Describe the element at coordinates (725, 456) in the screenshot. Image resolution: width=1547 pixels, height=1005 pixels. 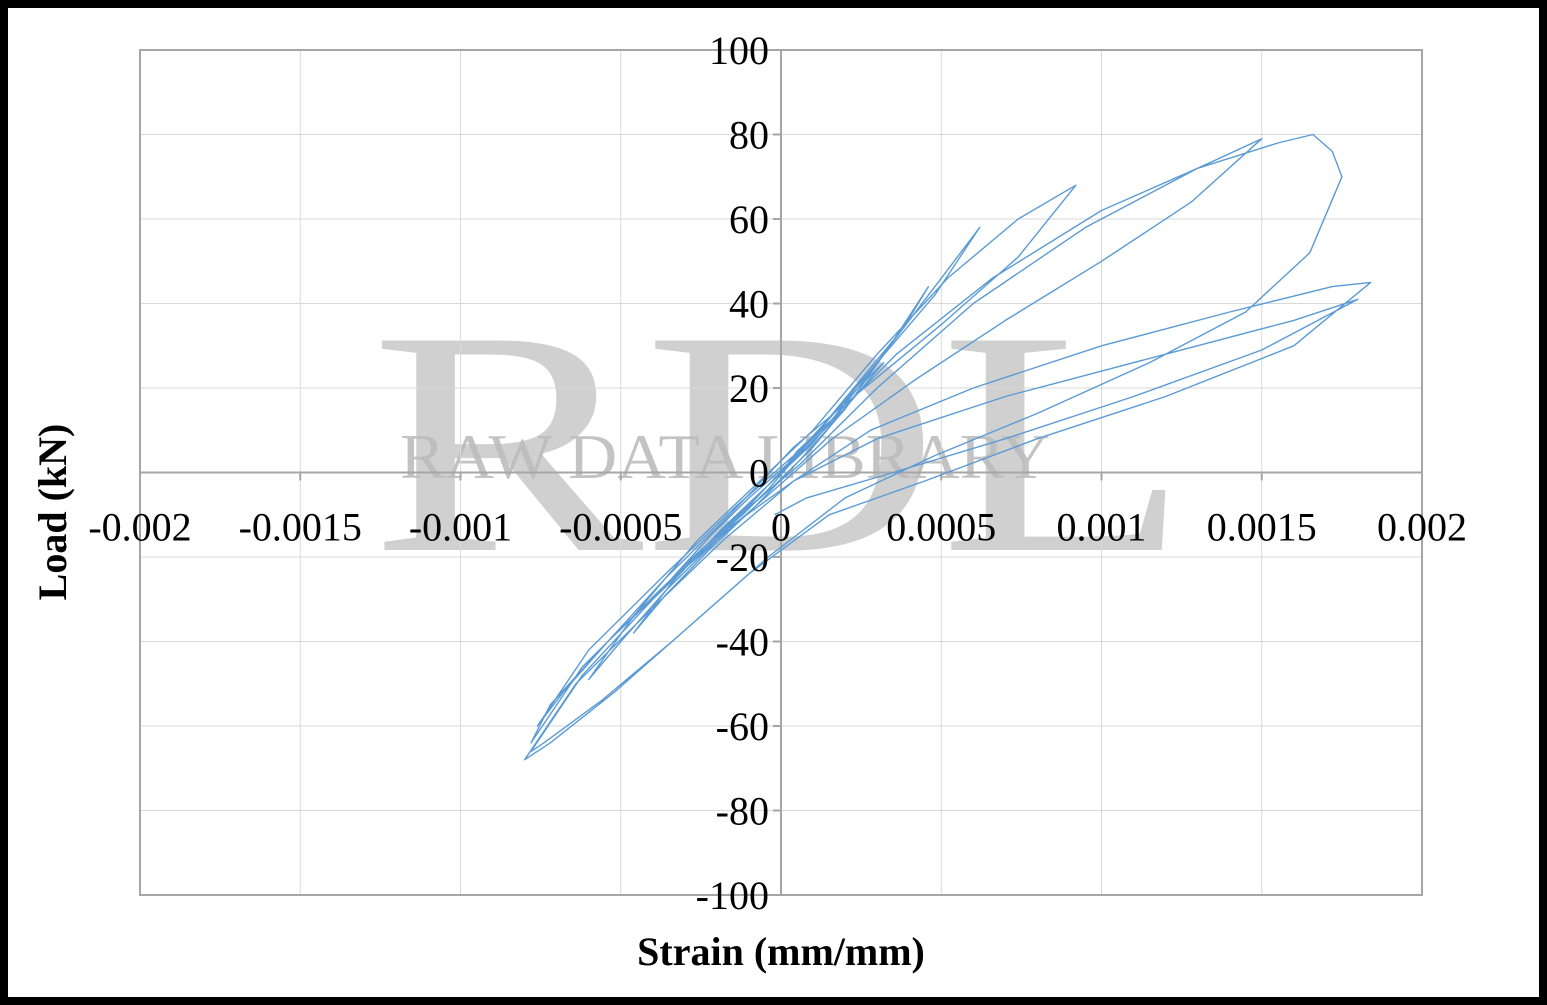
I see `watermark-text: RAW DATA LIBRARY` at that location.